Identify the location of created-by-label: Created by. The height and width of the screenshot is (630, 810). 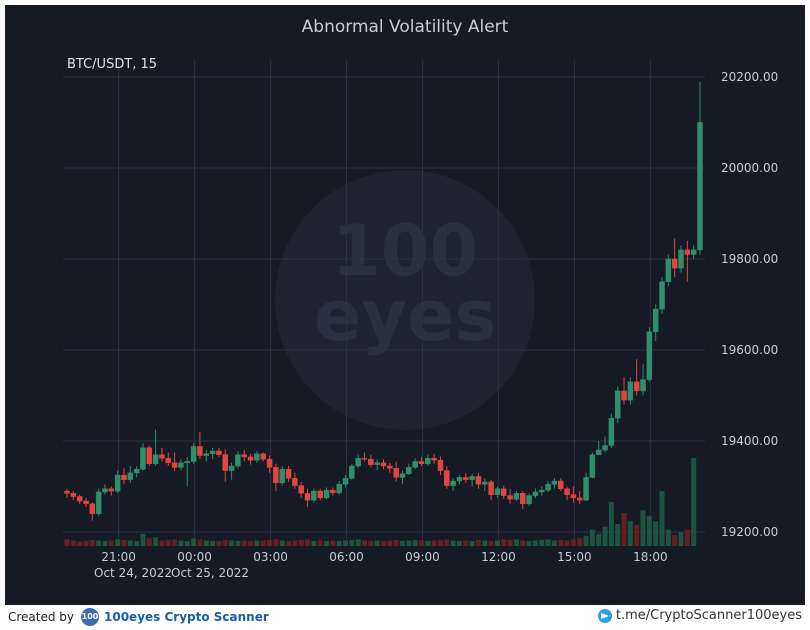
(41, 617).